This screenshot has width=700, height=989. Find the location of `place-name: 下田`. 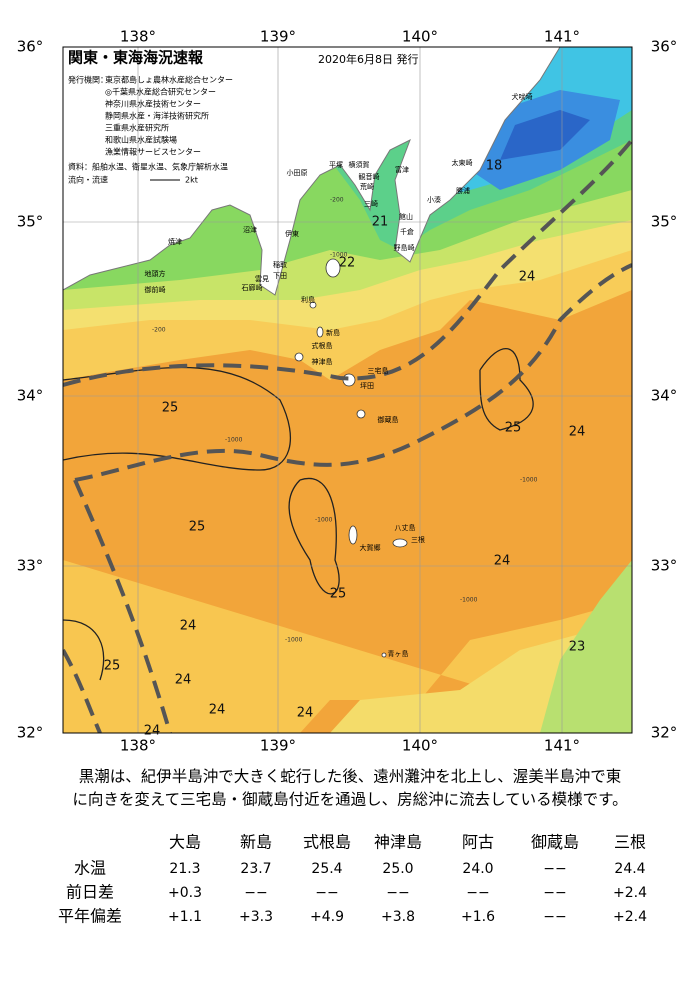

place-name: 下田 is located at coordinates (280, 276).